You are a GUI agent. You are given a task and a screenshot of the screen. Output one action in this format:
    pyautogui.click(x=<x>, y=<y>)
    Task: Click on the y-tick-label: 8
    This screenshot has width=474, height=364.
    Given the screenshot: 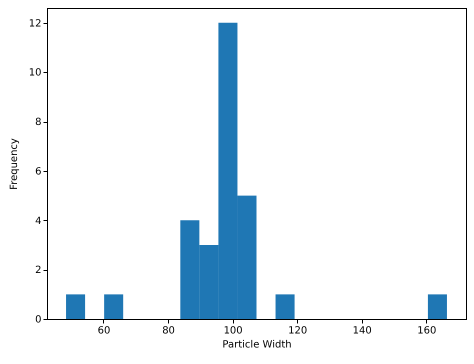 What is the action you would take?
    pyautogui.click(x=38, y=122)
    